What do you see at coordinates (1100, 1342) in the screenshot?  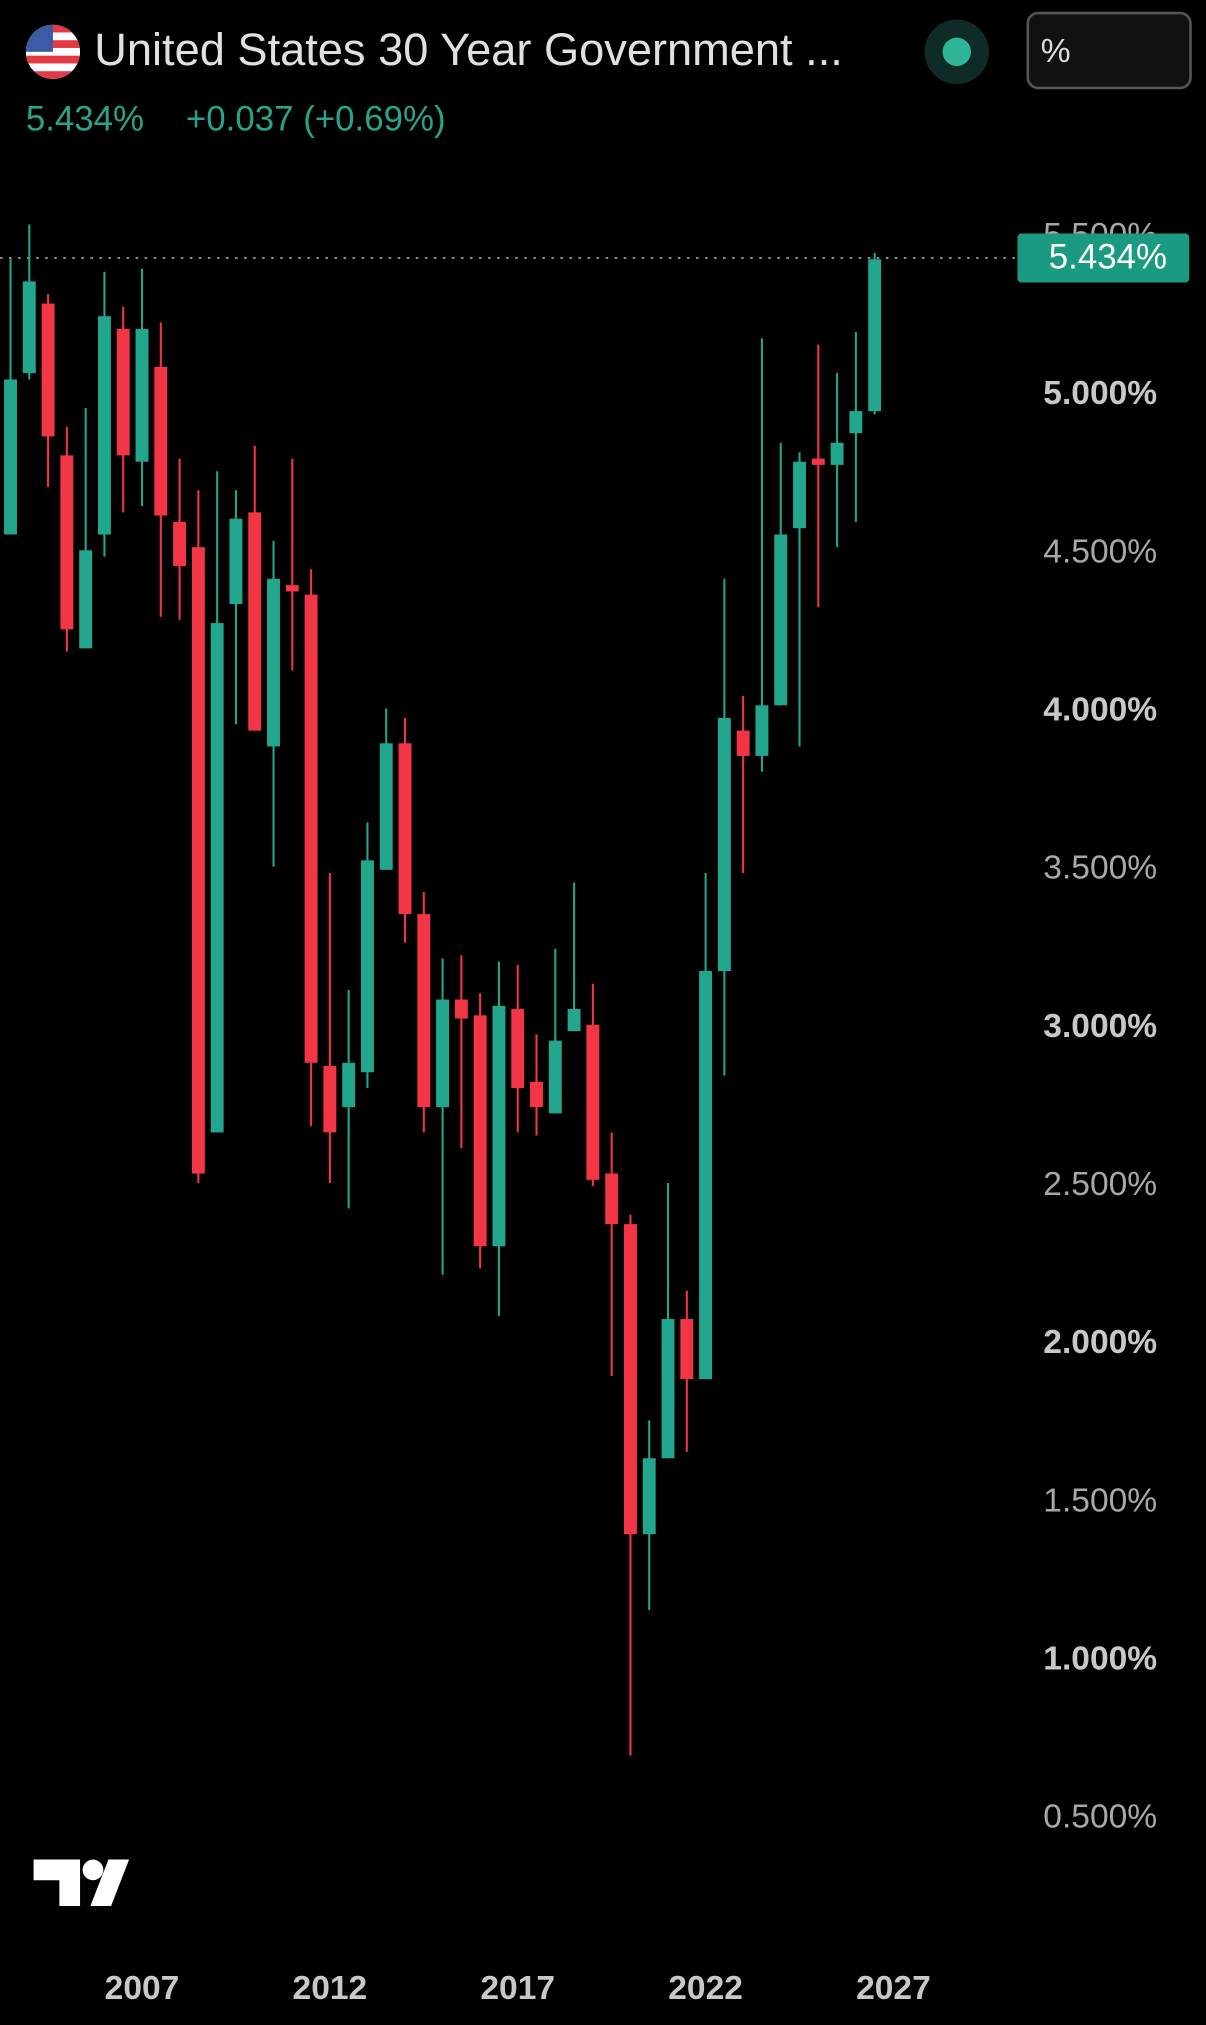 I see `y-tick-label: 2.000%` at bounding box center [1100, 1342].